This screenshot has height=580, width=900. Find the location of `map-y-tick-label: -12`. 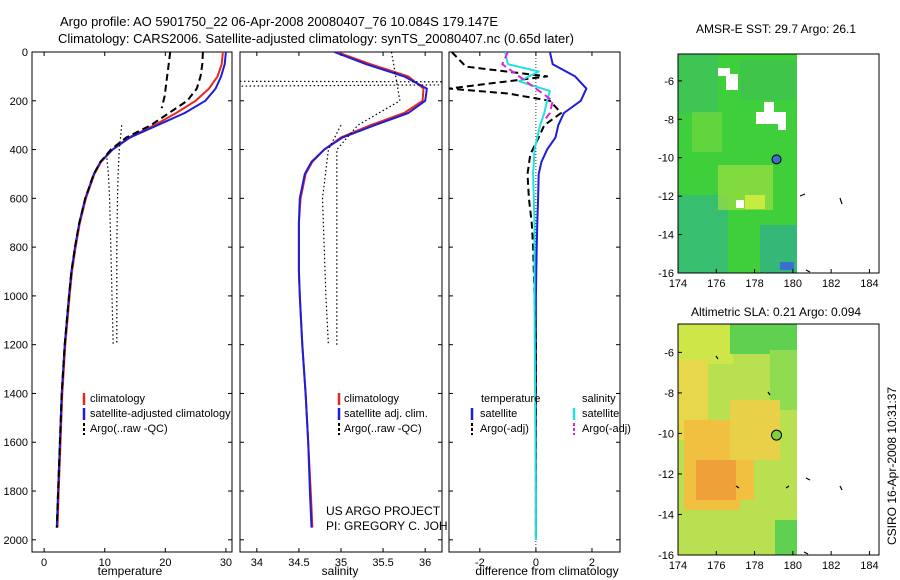

map-y-tick-label: -12 is located at coordinates (666, 475).